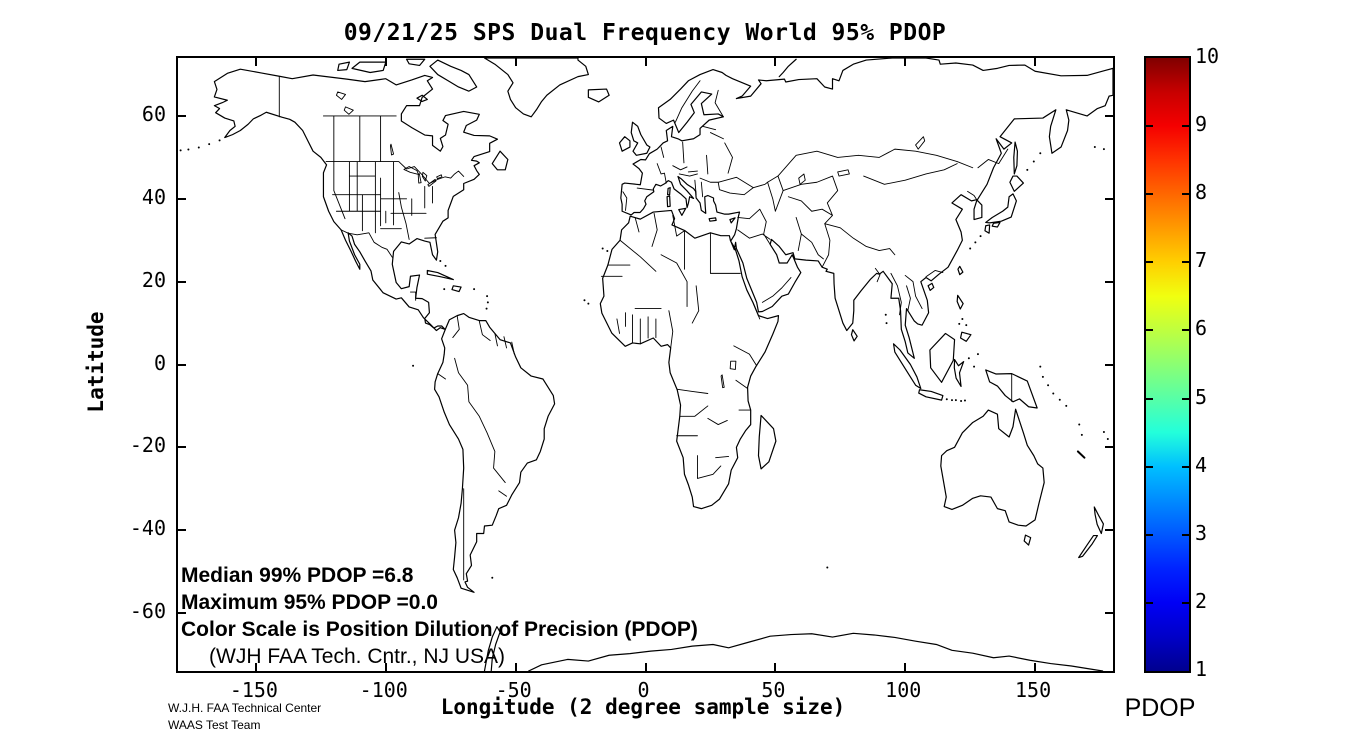 This screenshot has width=1350, height=750. I want to click on colorbar-tick-label: 1, so click(1201, 669).